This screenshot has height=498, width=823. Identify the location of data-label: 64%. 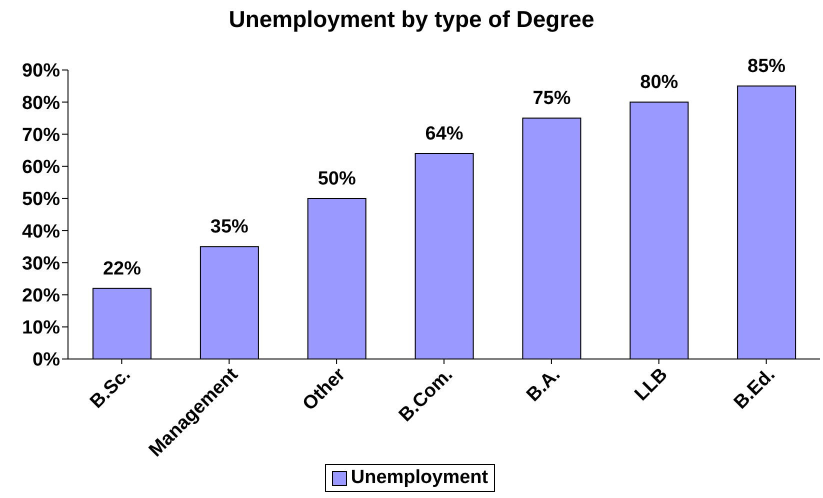
(444, 133).